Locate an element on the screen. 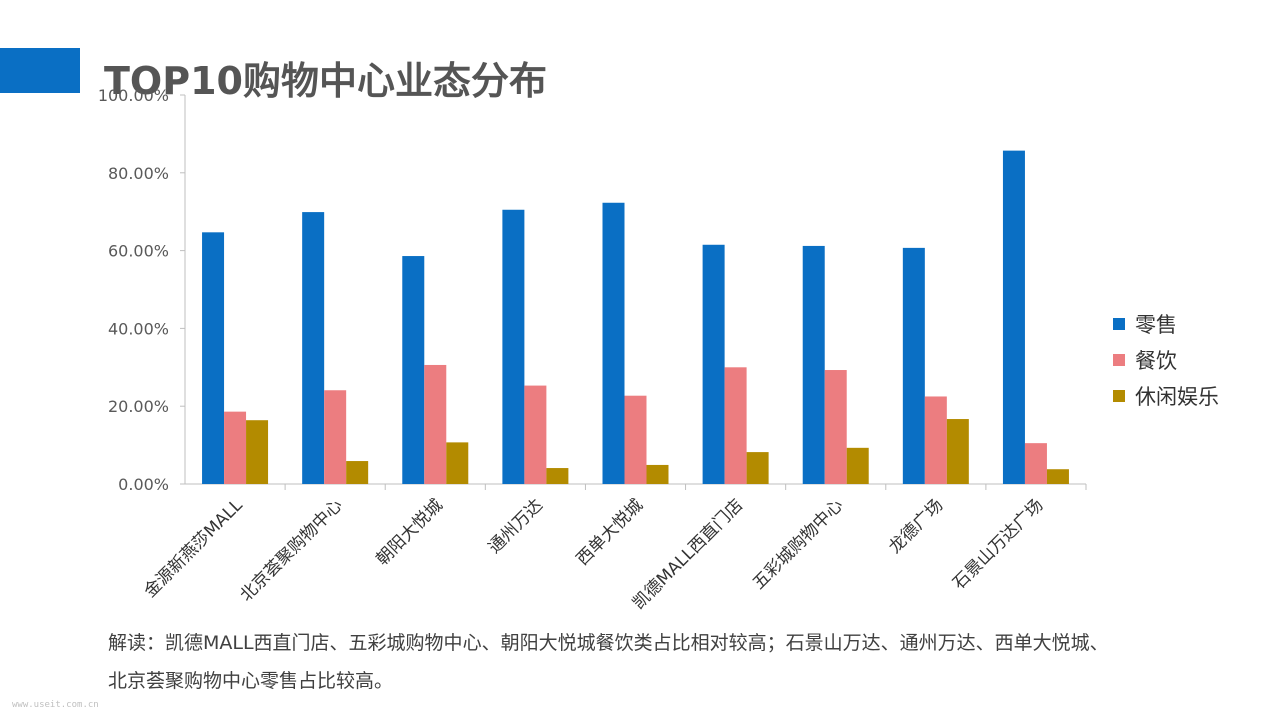 The width and height of the screenshot is (1280, 720). legend-swatch-dining is located at coordinates (1119, 360).